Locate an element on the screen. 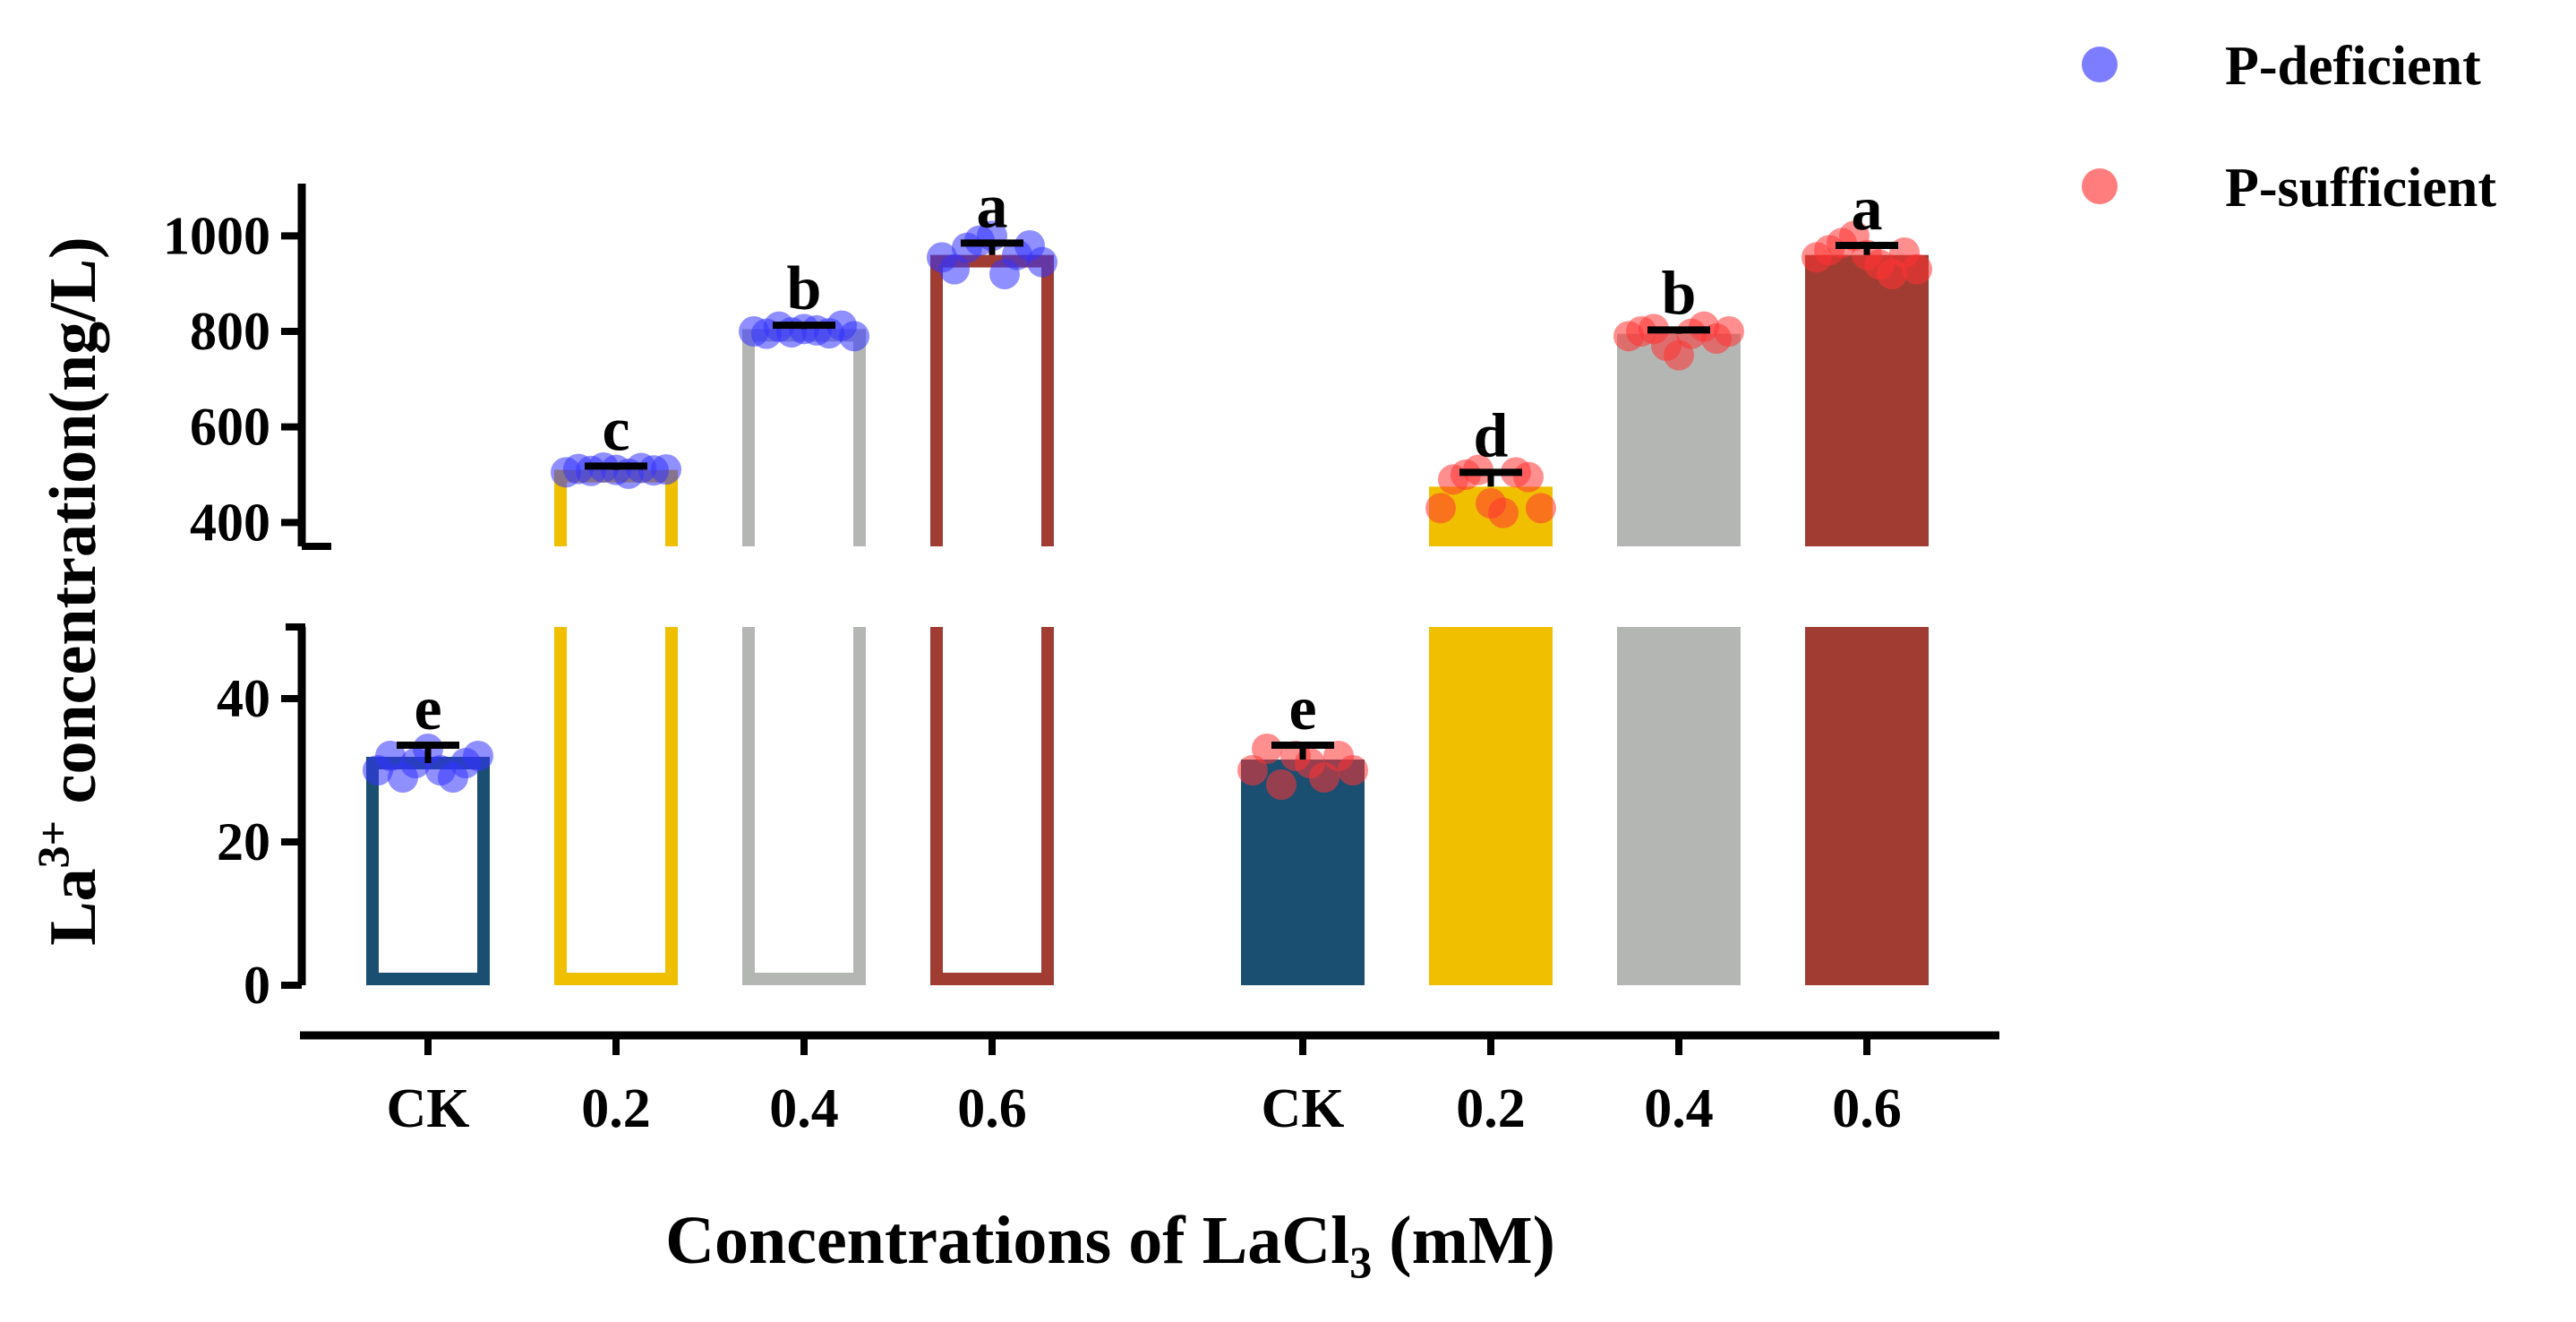  legend-label: P-sufficient is located at coordinates (2360, 189).